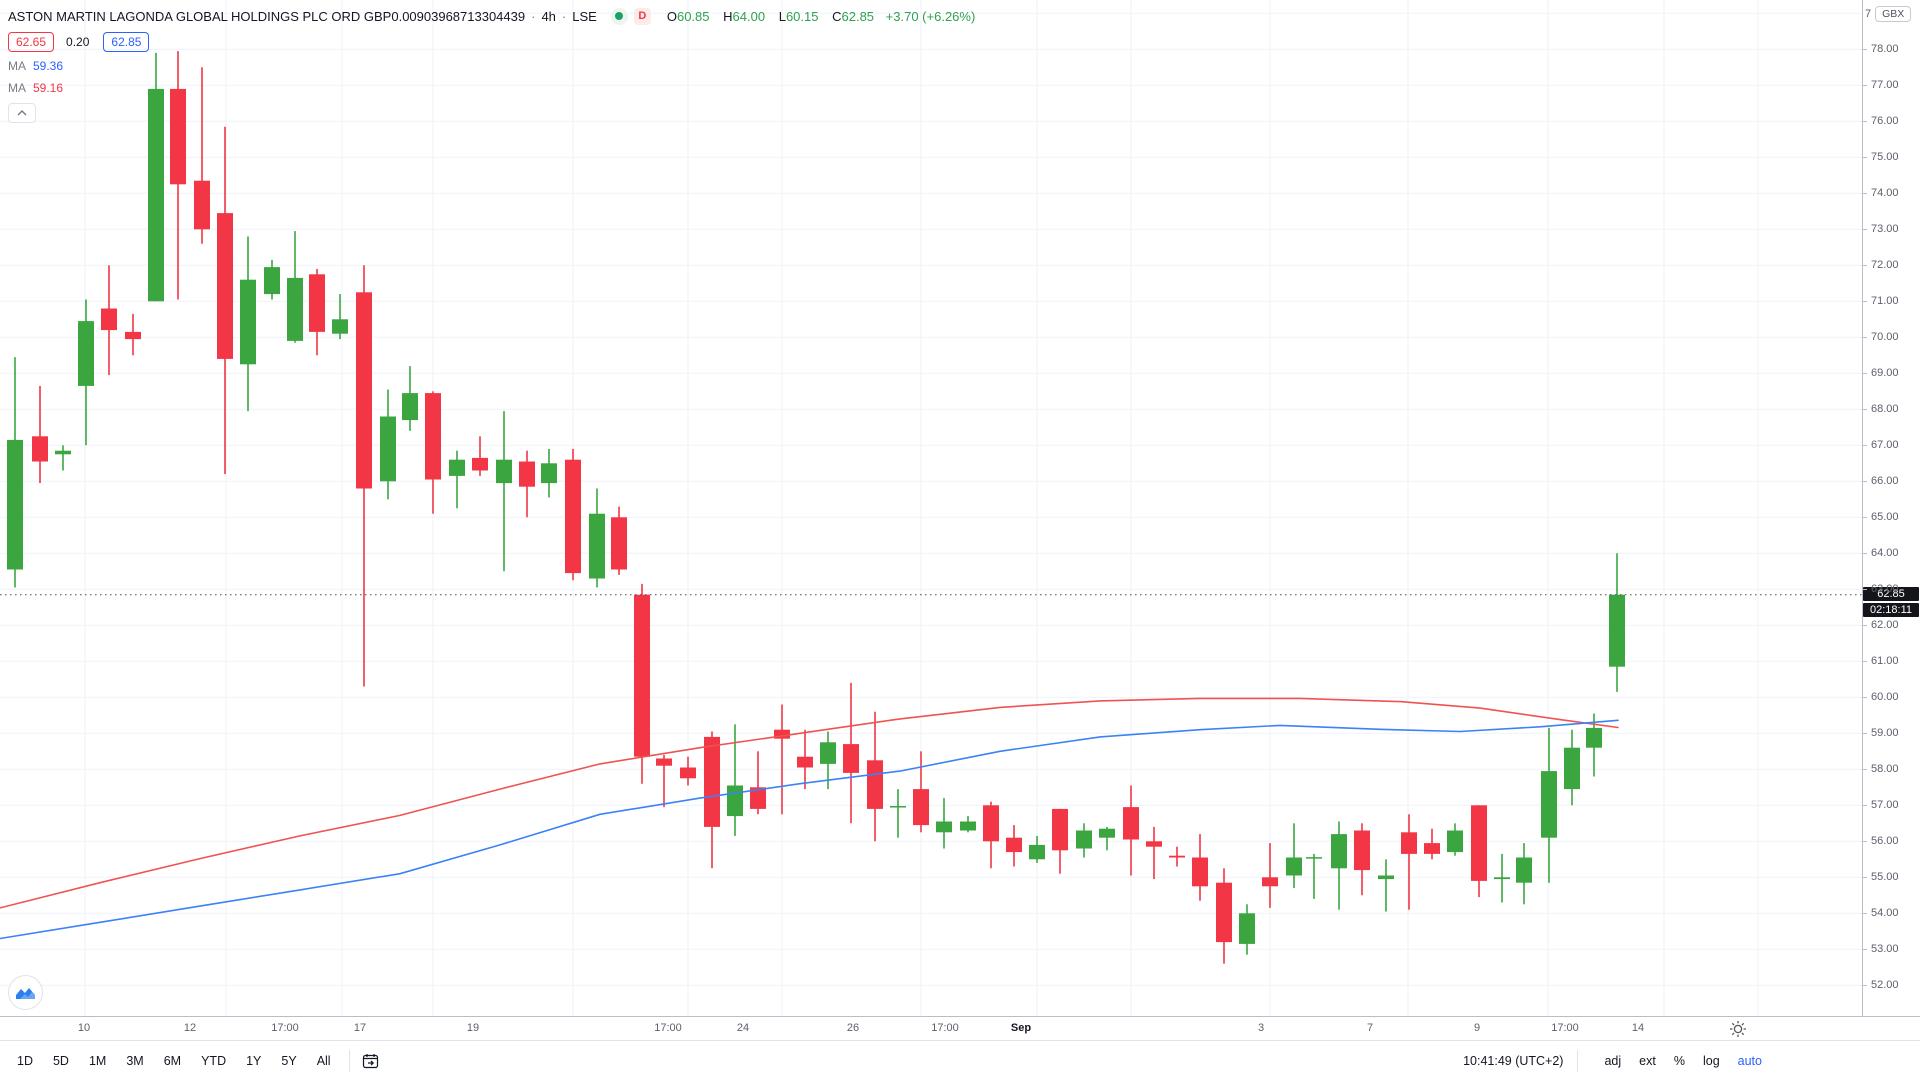 This screenshot has height=1081, width=1920. Describe the element at coordinates (289, 1061) in the screenshot. I see `range-button-5y: 5Y` at that location.